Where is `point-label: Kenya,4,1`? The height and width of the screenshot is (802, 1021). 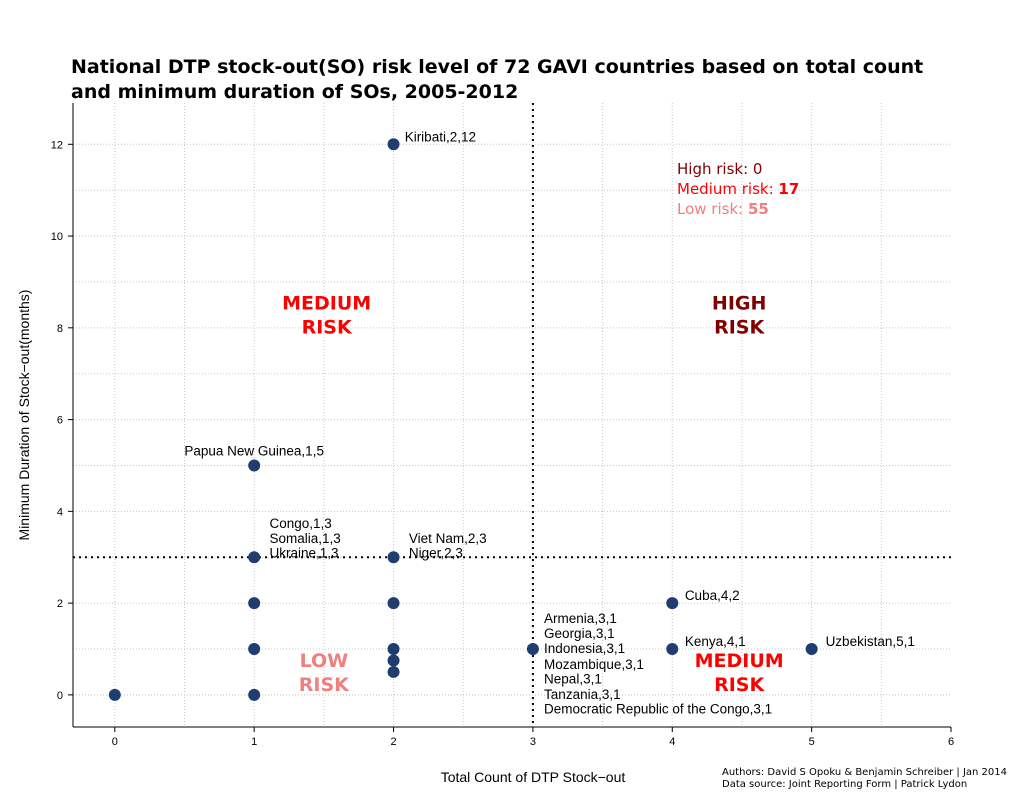 point-label: Kenya,4,1 is located at coordinates (715, 641).